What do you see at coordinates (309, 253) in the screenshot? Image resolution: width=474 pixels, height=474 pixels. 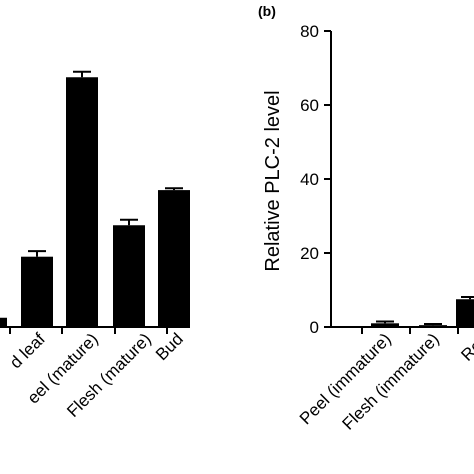 I see `panel-b-y-tick-label: 20` at bounding box center [309, 253].